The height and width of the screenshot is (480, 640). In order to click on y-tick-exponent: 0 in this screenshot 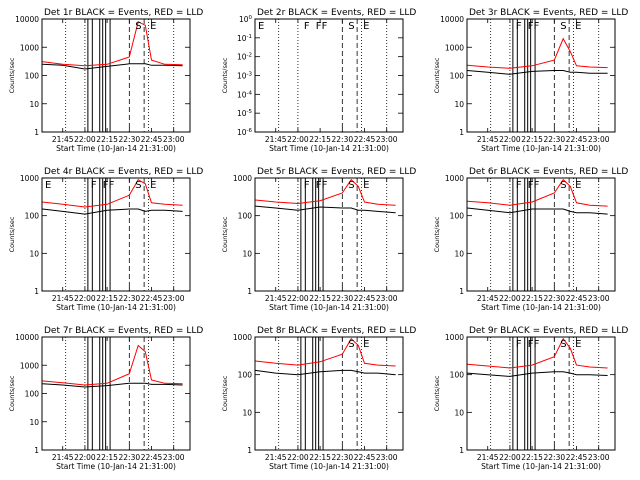, I will do `click(251, 18)`.